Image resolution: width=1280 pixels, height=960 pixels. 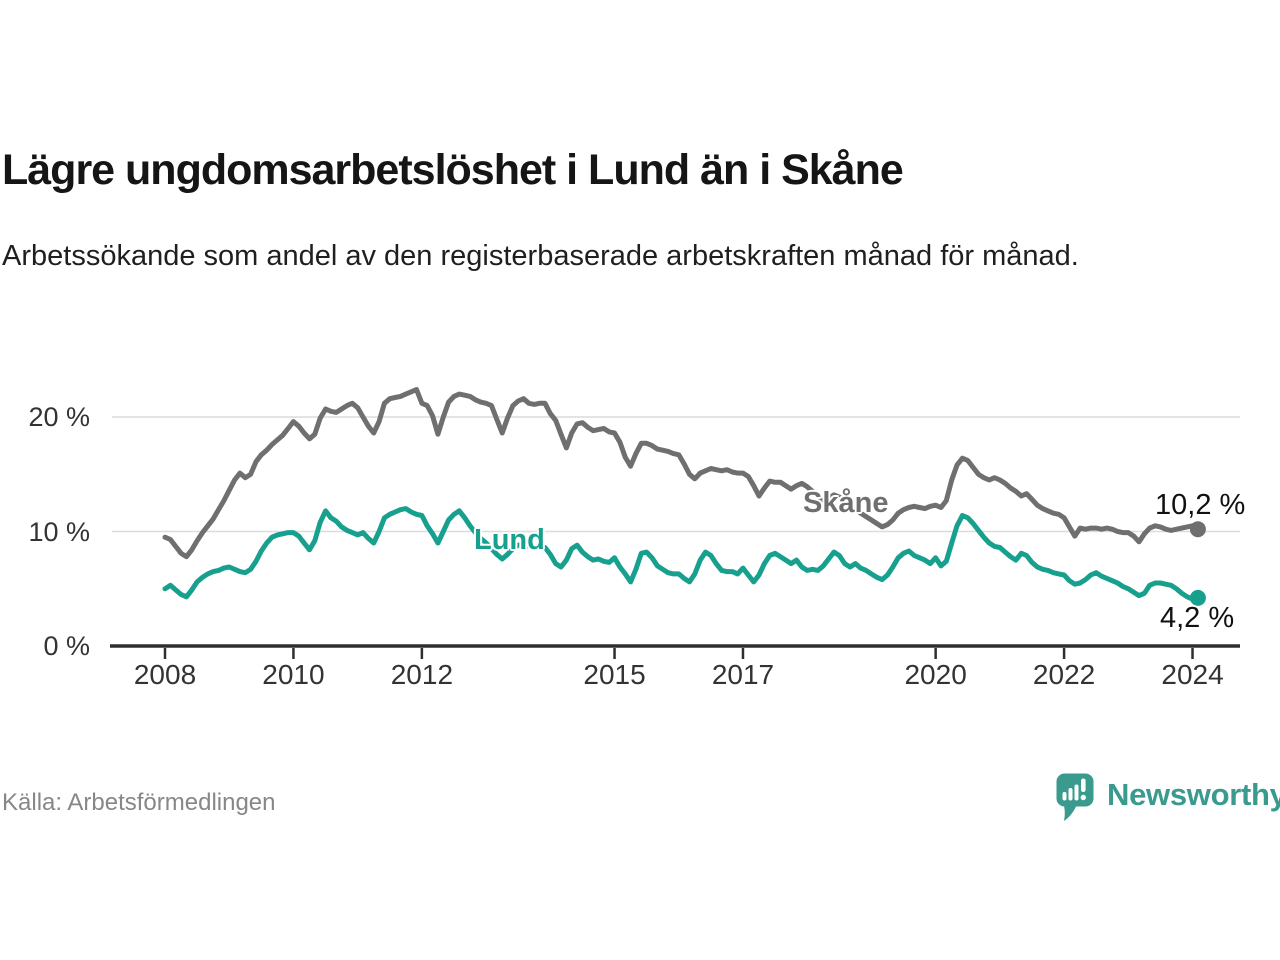 I want to click on x-tick-label: 2010, so click(x=293, y=674).